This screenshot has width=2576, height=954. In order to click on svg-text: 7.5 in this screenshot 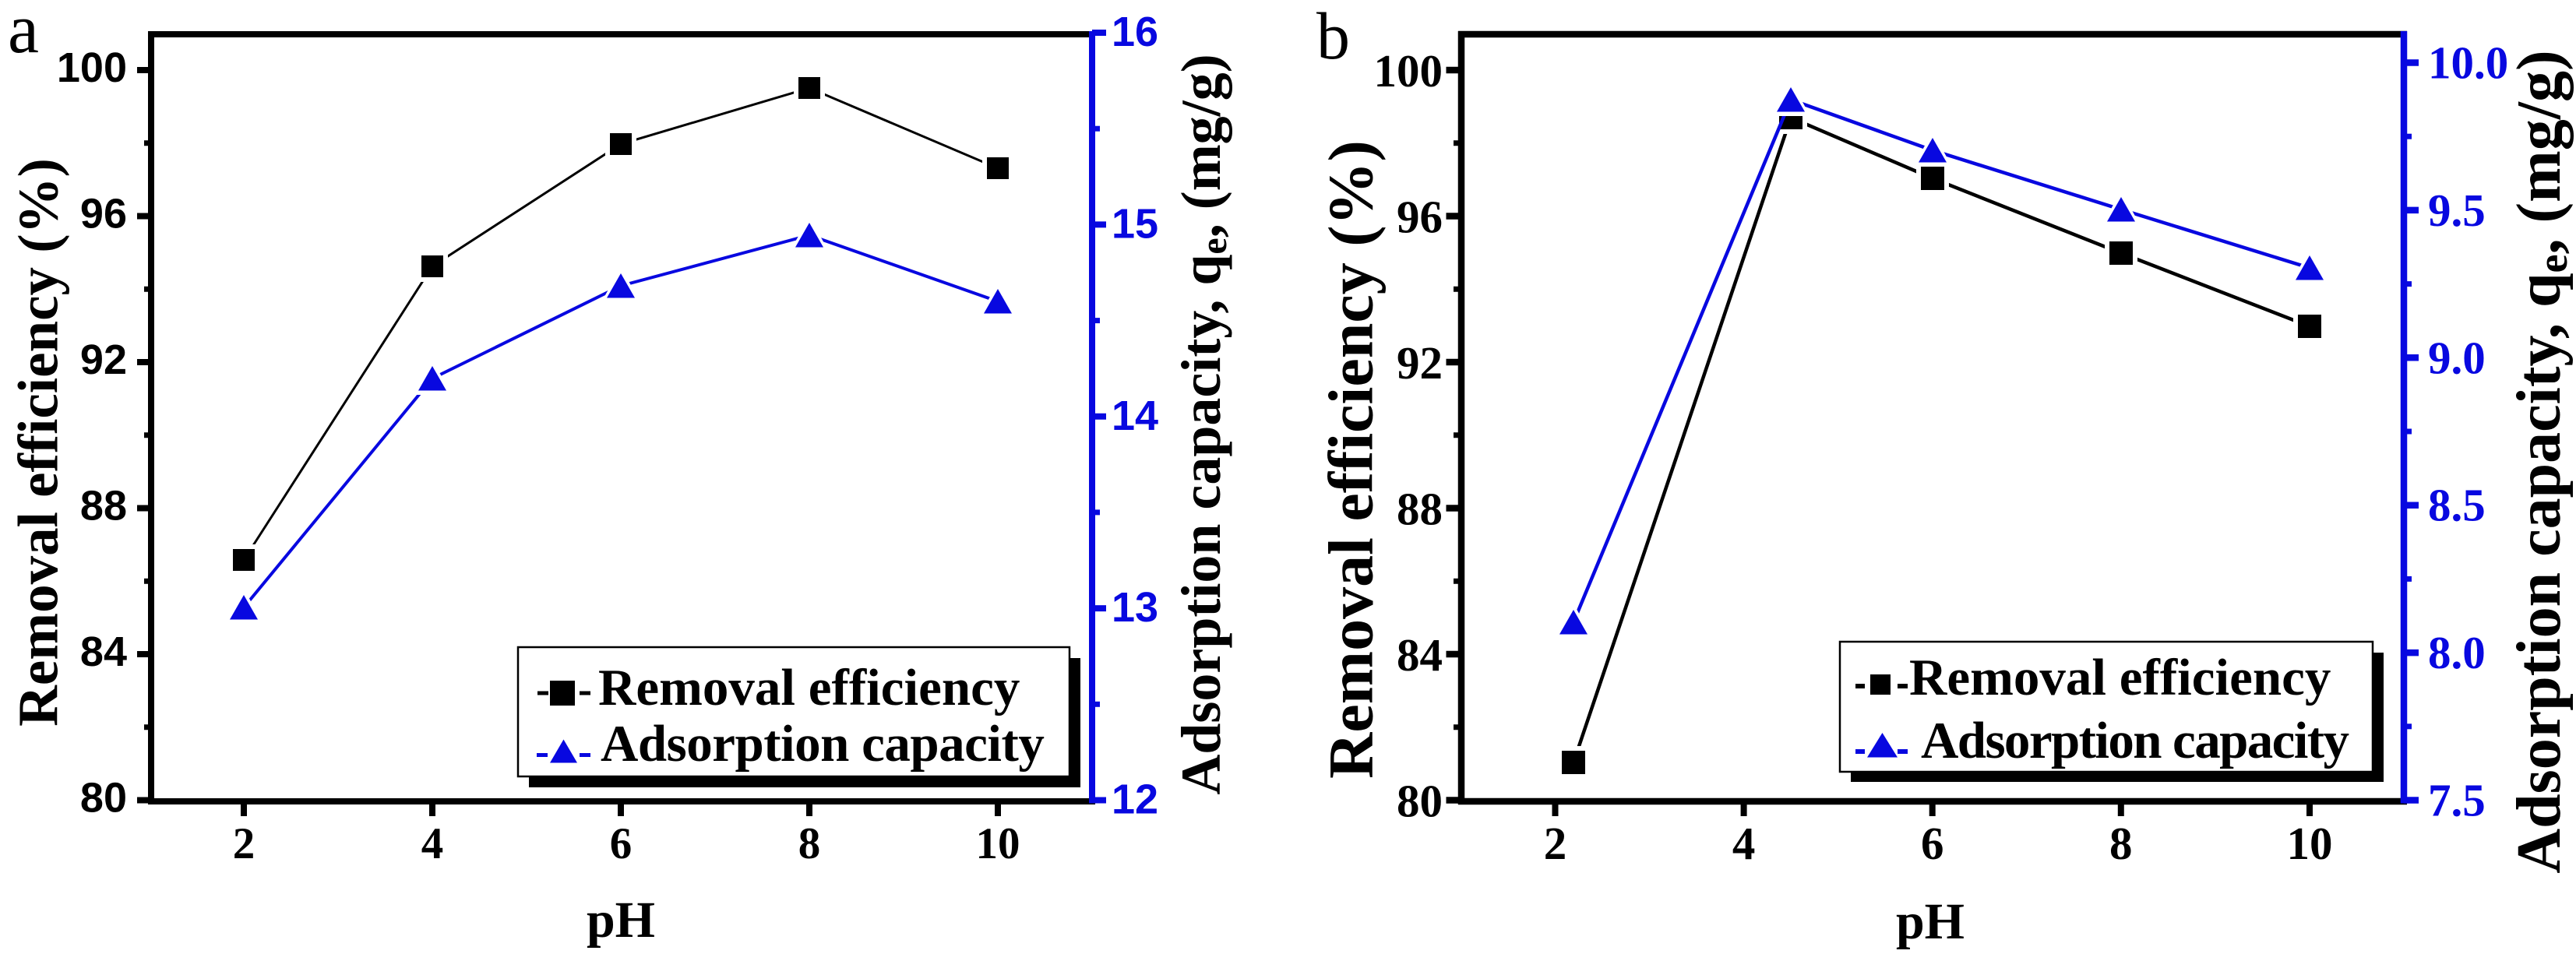, I will do `click(2457, 800)`.